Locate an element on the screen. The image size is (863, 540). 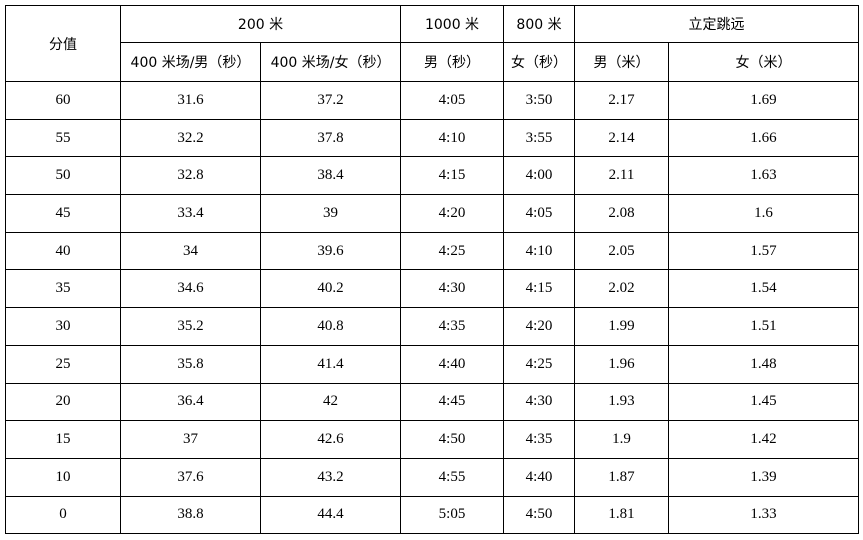
data-cell: 1.57 is located at coordinates (764, 251).